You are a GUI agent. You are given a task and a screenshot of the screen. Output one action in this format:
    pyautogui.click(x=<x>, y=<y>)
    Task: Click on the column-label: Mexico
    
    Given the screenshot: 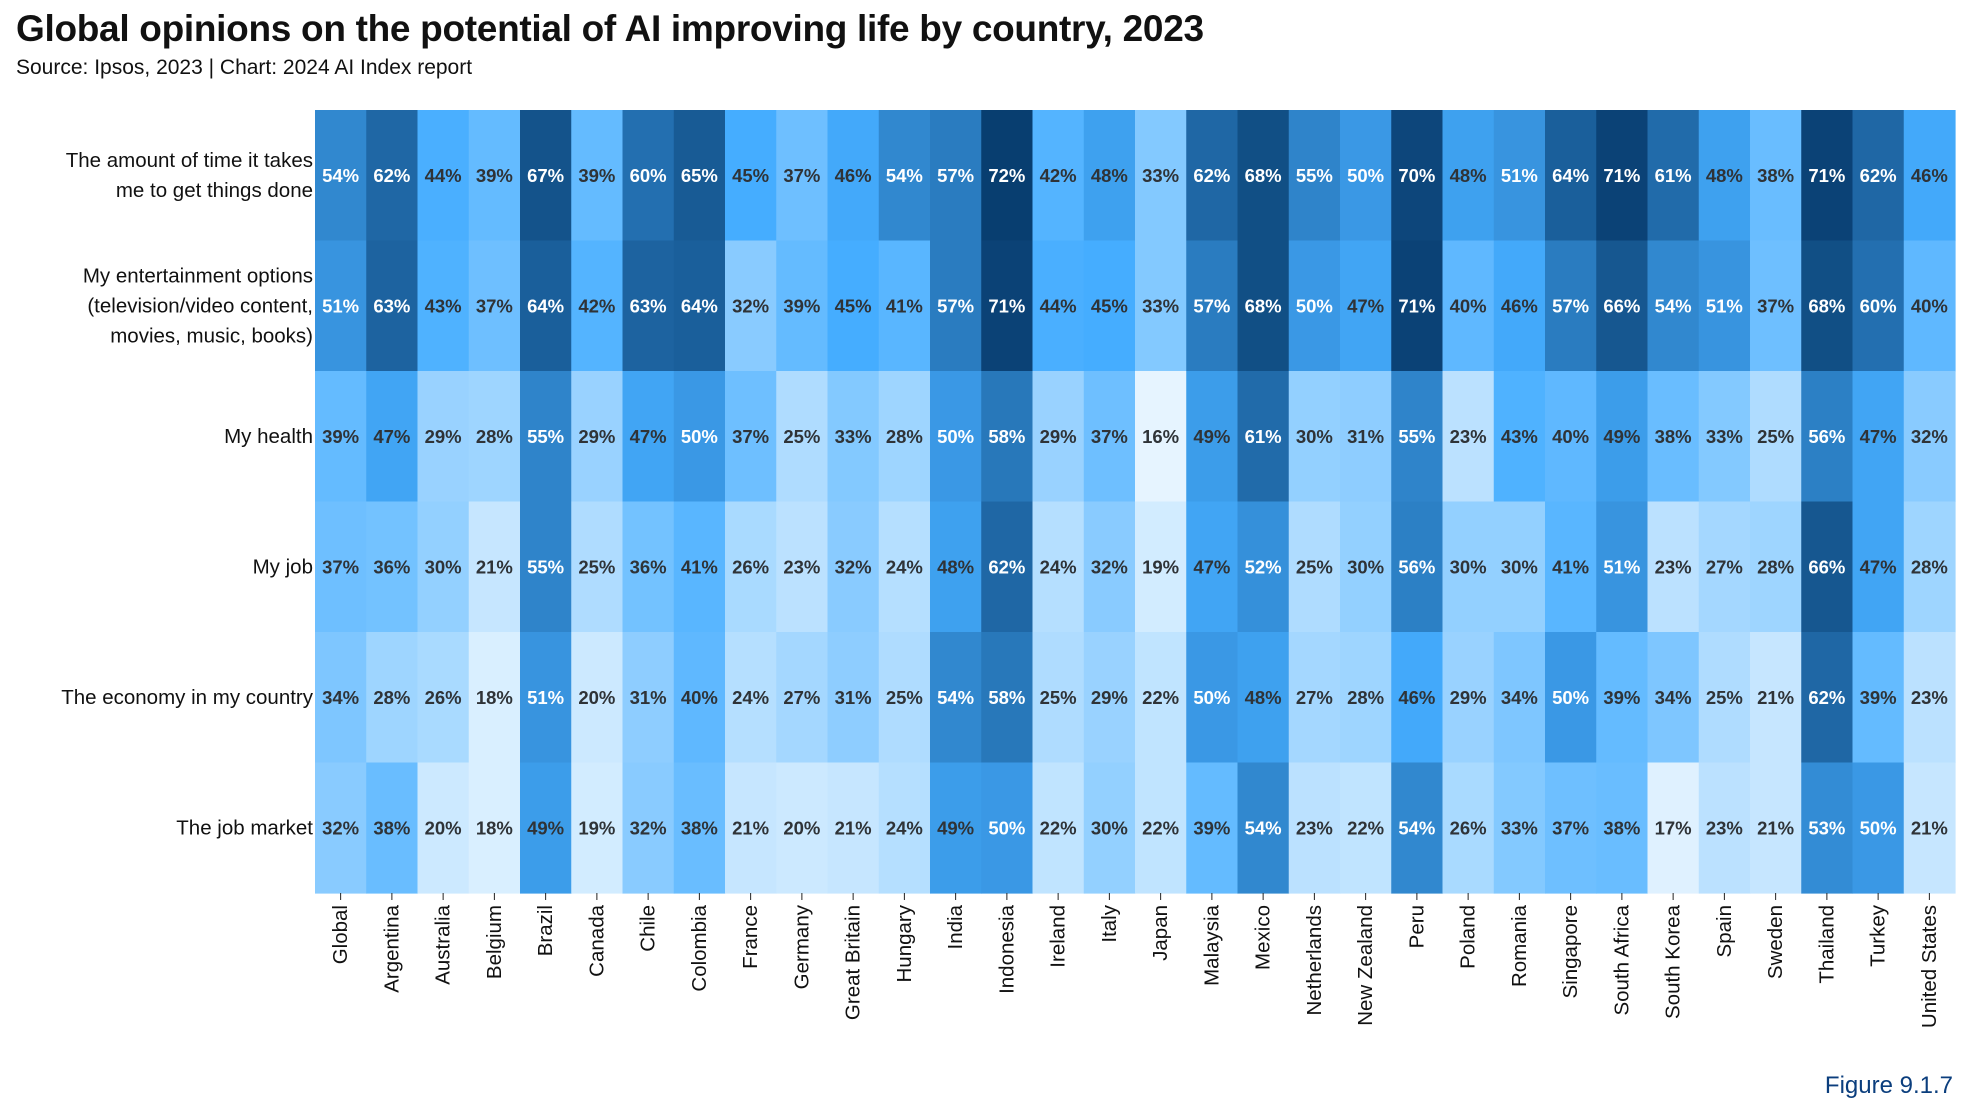 What is the action you would take?
    pyautogui.click(x=1263, y=937)
    